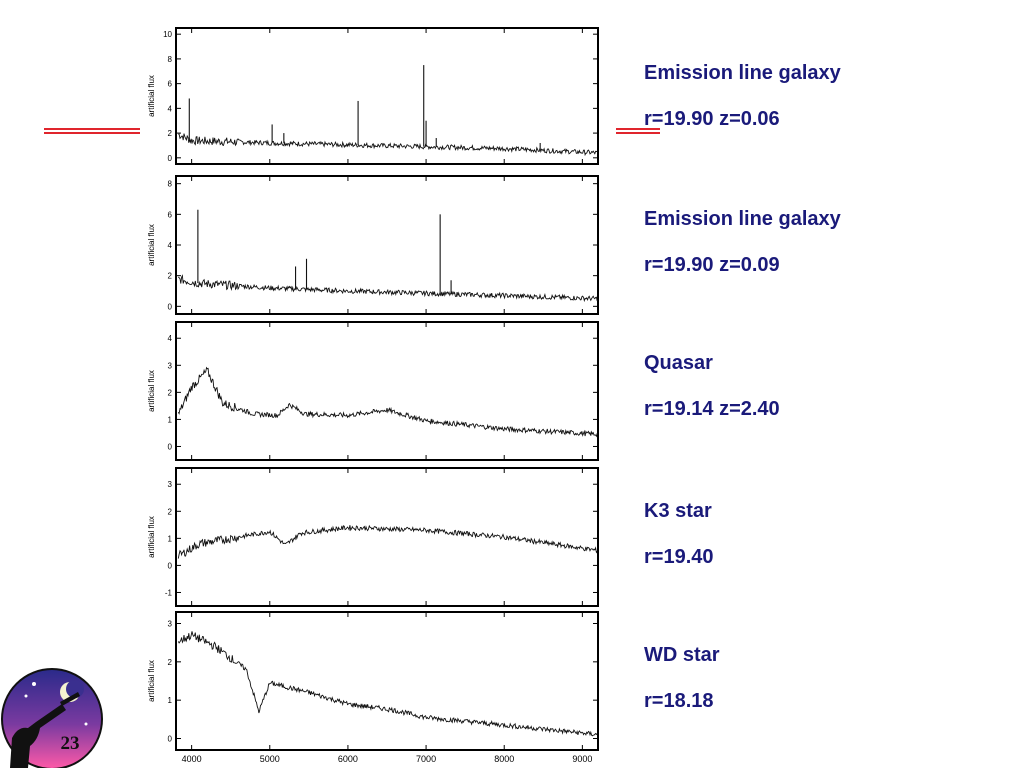 This screenshot has height=768, width=1024. Describe the element at coordinates (170, 108) in the screenshot. I see `spectrum-1-ytick-label-2: 4` at that location.